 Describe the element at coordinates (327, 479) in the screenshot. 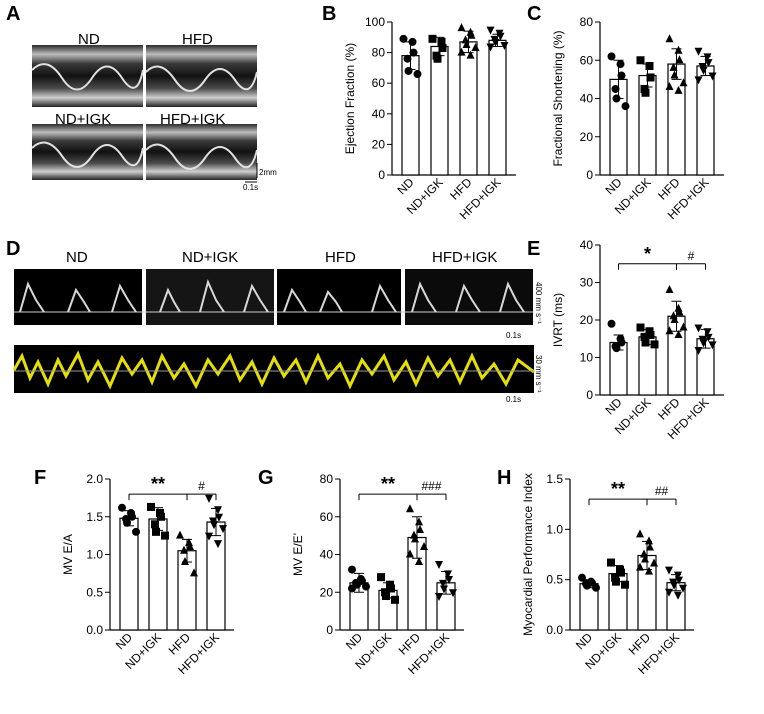

I see `y-tick-label-g-4: 80` at that location.